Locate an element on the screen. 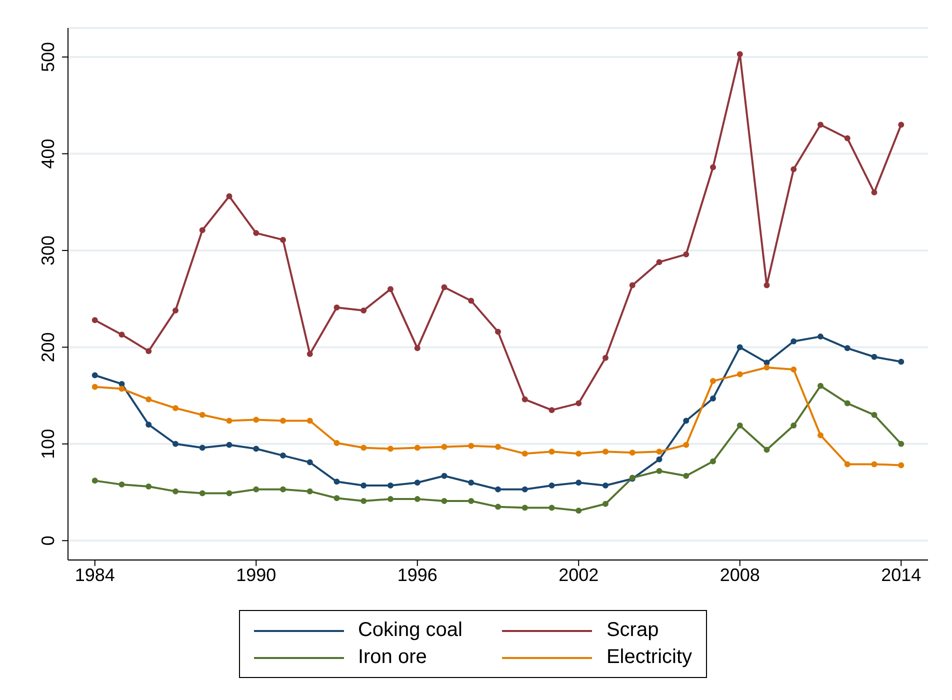 The height and width of the screenshot is (700, 952). legend-label: Electricity is located at coordinates (649, 657).